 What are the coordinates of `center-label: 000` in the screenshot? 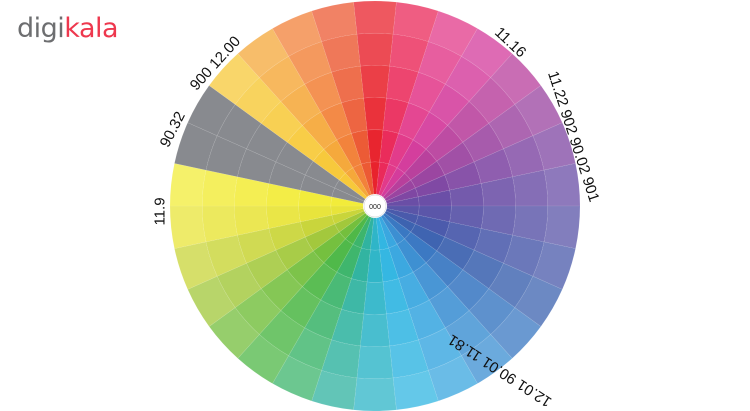 It's located at (375, 207).